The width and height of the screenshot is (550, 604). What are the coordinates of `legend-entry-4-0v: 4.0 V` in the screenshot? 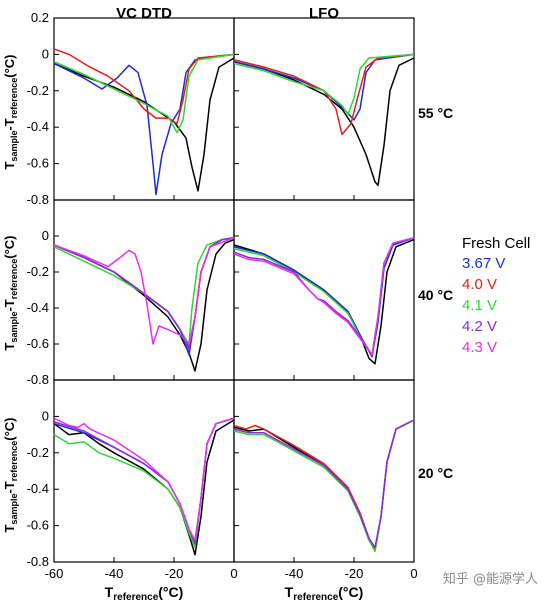 It's located at (479, 284).